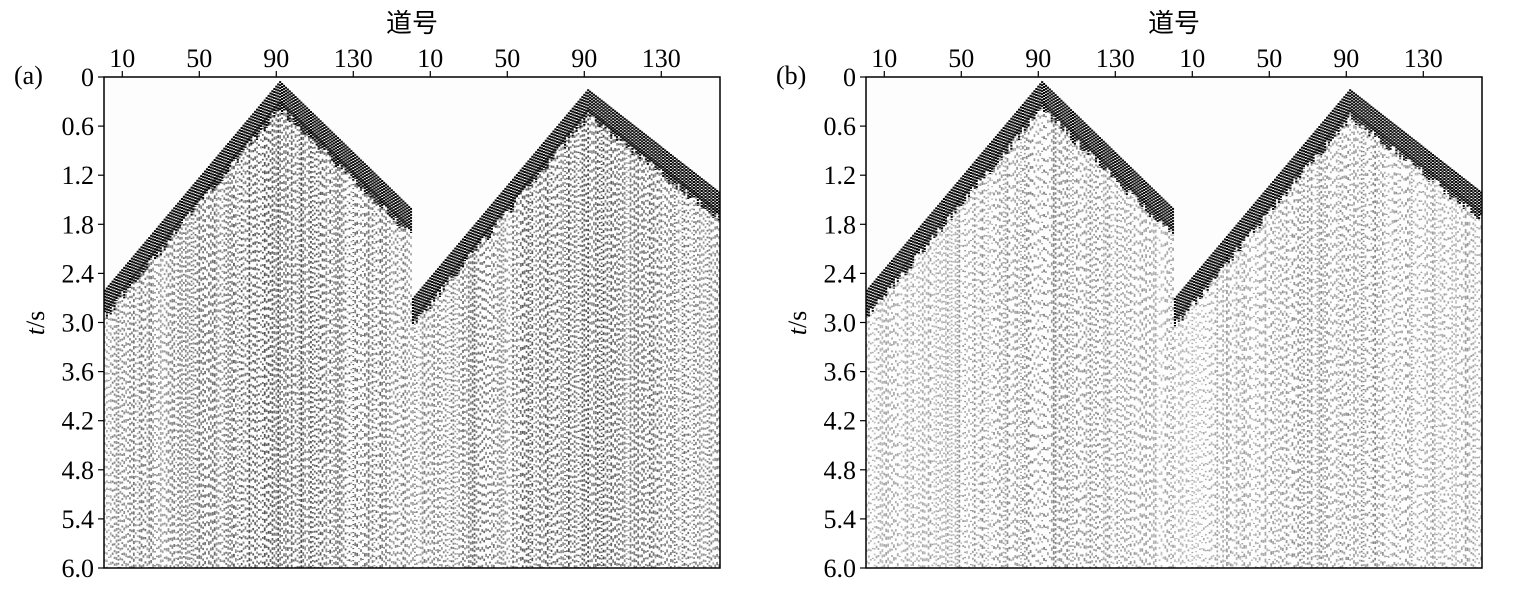 The height and width of the screenshot is (596, 1526). What do you see at coordinates (791, 75) in the screenshot?
I see `panel-label-b: (b)` at bounding box center [791, 75].